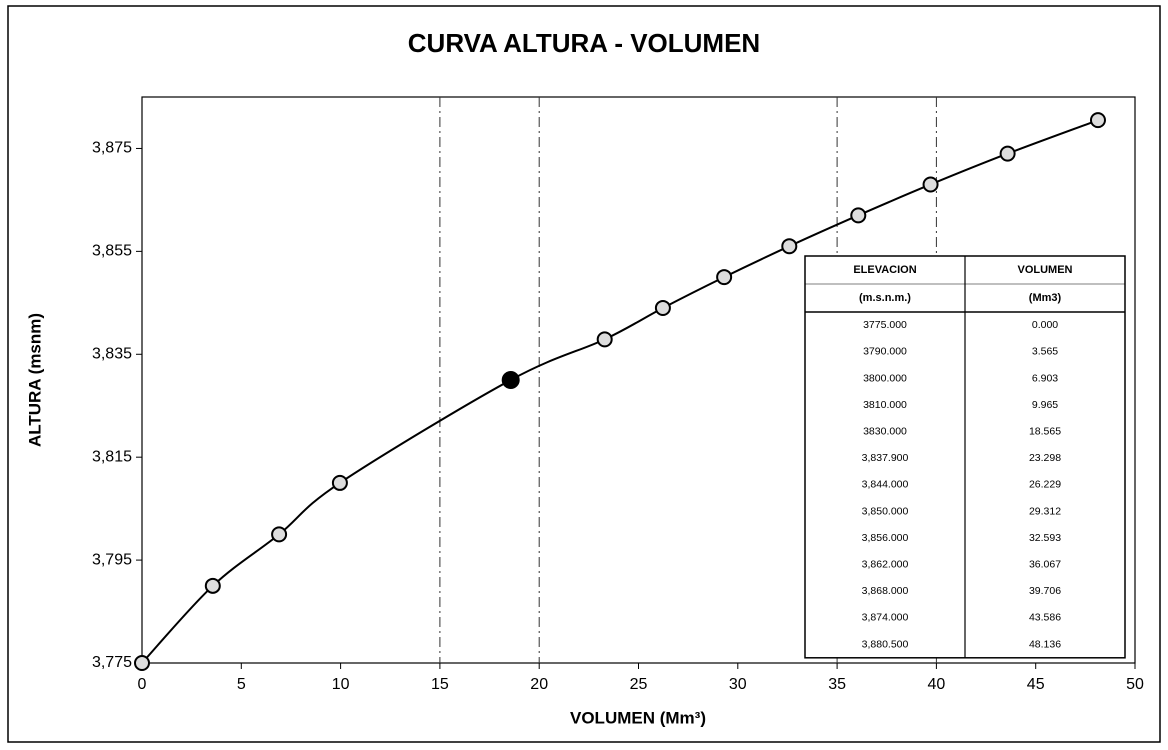 Image resolution: width=1168 pixels, height=750 pixels. What do you see at coordinates (937, 684) in the screenshot?
I see `x-tick-label: 40` at bounding box center [937, 684].